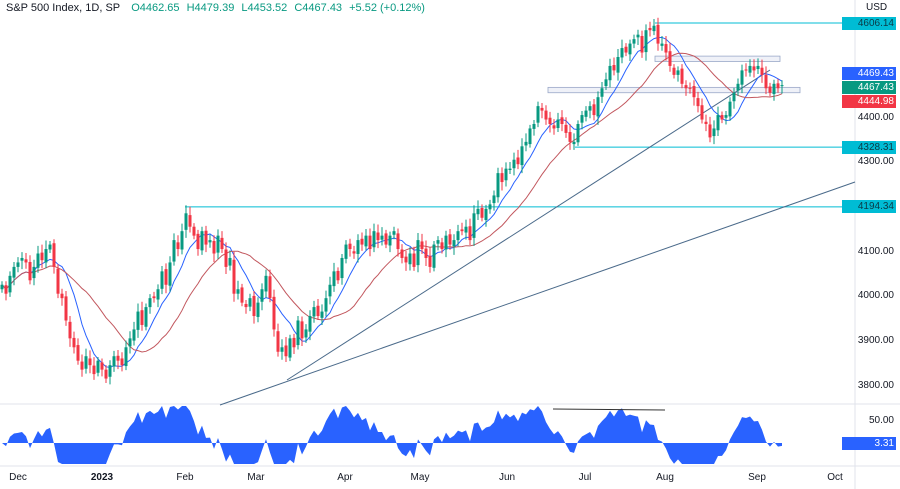  Describe the element at coordinates (155, 8) in the screenshot. I see `open-value: O4462.65` at that location.